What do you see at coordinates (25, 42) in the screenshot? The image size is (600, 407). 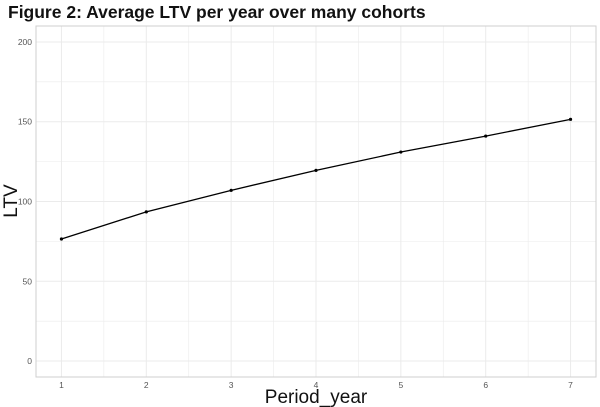 I see `y-tick-label: 200` at bounding box center [25, 42].